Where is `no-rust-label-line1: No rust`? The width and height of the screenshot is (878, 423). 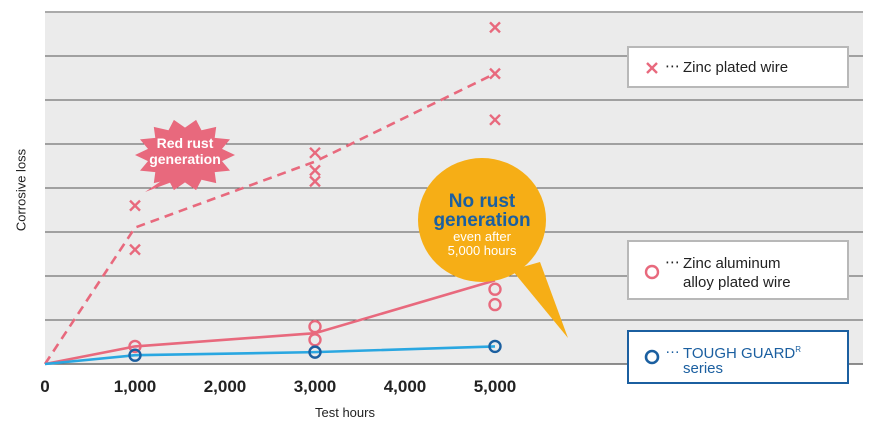 no-rust-label-line1: No rust is located at coordinates (482, 201).